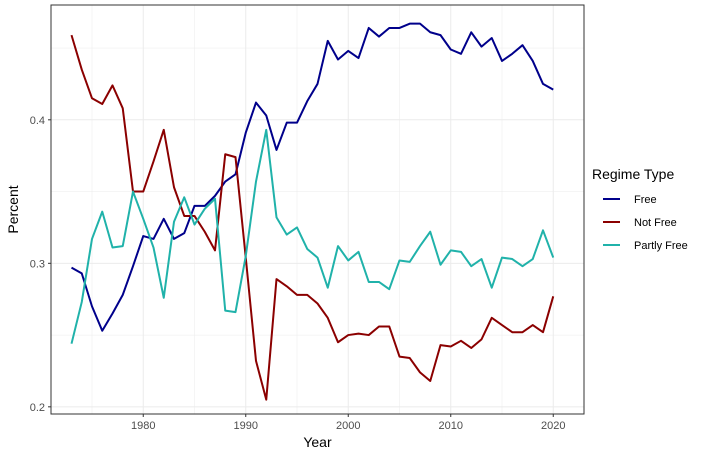 The width and height of the screenshot is (707, 458). I want to click on y-axis-title: Percent, so click(13, 209).